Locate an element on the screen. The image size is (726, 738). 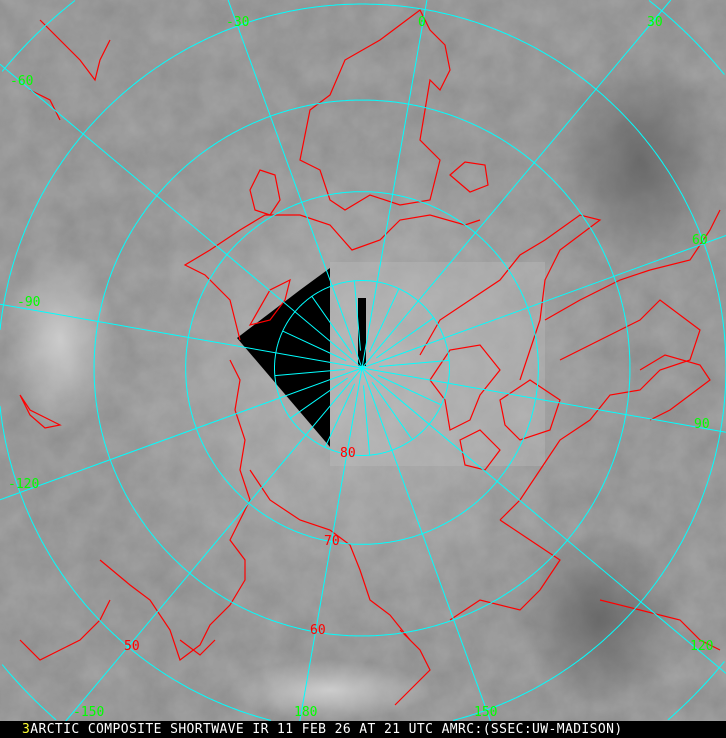
missing-data-wedge is located at coordinates (283, 357).